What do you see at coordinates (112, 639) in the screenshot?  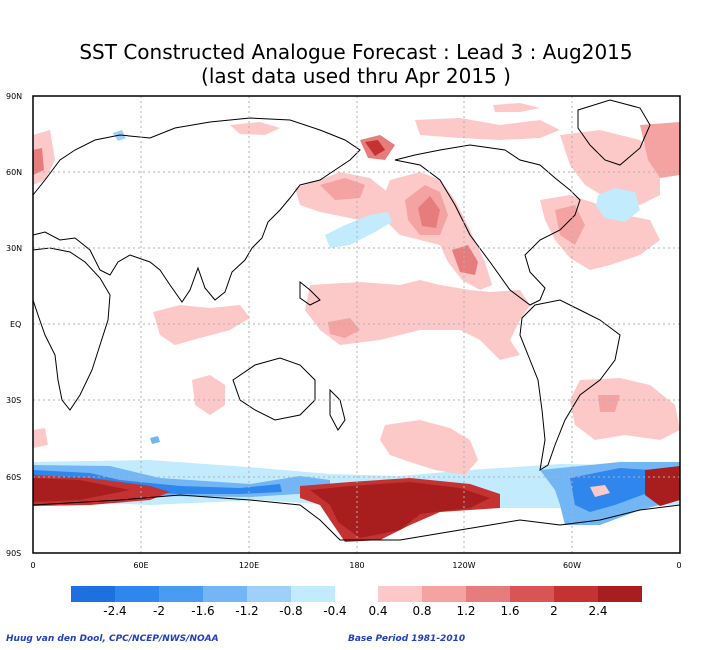 I see `credit-text: Huug van den Dool, CPC/NCEP/NWS/NOAA` at bounding box center [112, 639].